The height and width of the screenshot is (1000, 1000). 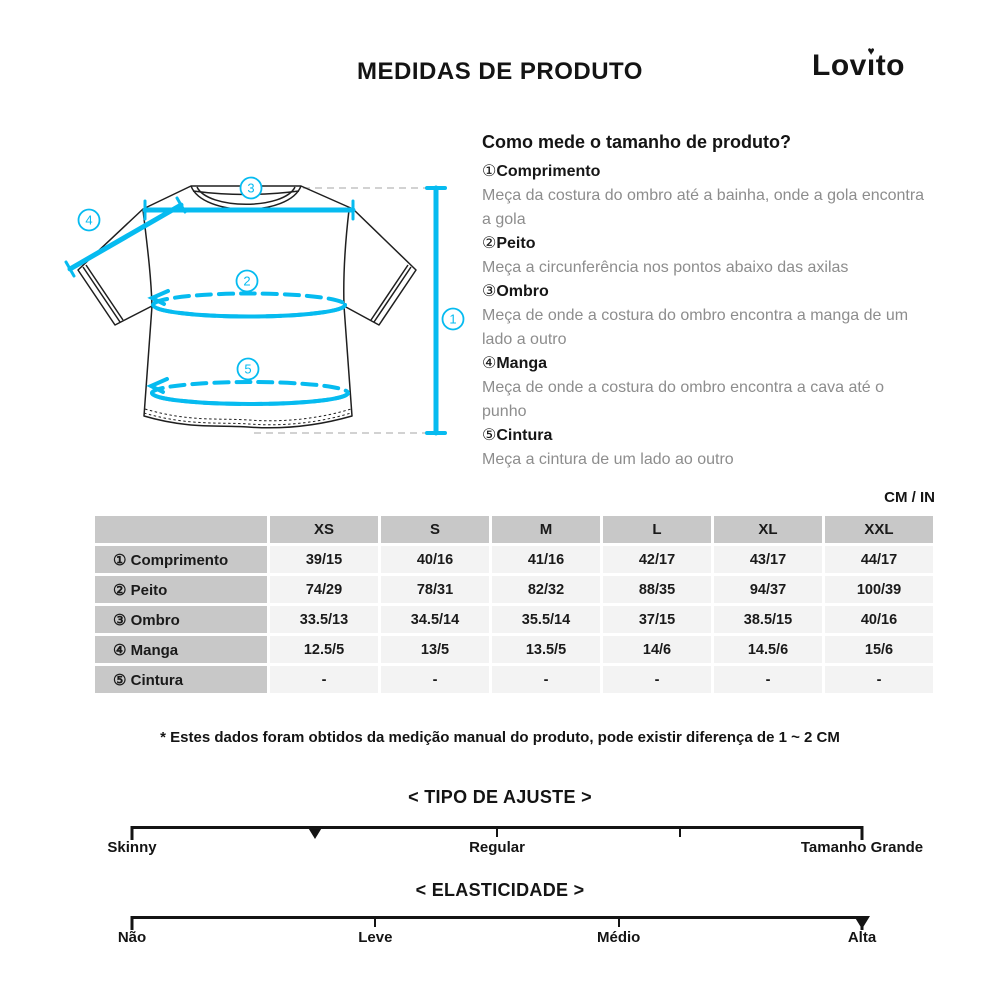 What do you see at coordinates (546, 589) in the screenshot?
I see `size-value-cell: 82/32` at bounding box center [546, 589].